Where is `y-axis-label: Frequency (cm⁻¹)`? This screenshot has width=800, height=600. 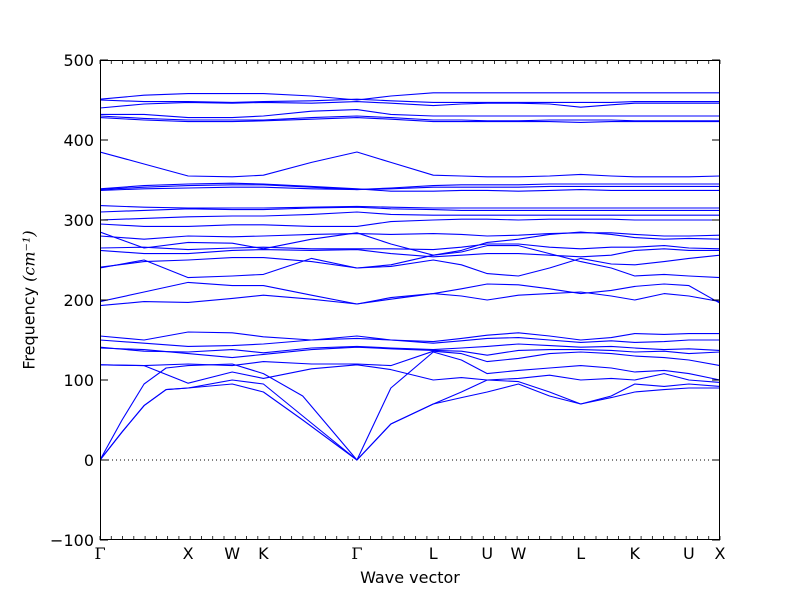 y-axis-label: Frequency (cm⁻¹) is located at coordinates (29, 299).